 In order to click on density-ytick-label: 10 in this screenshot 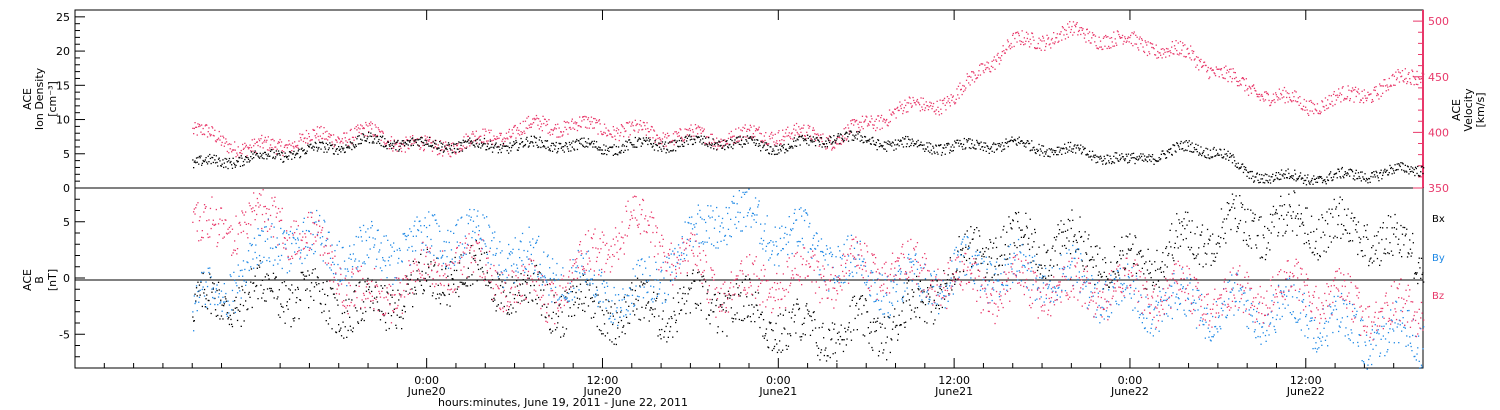, I will do `click(63, 120)`.